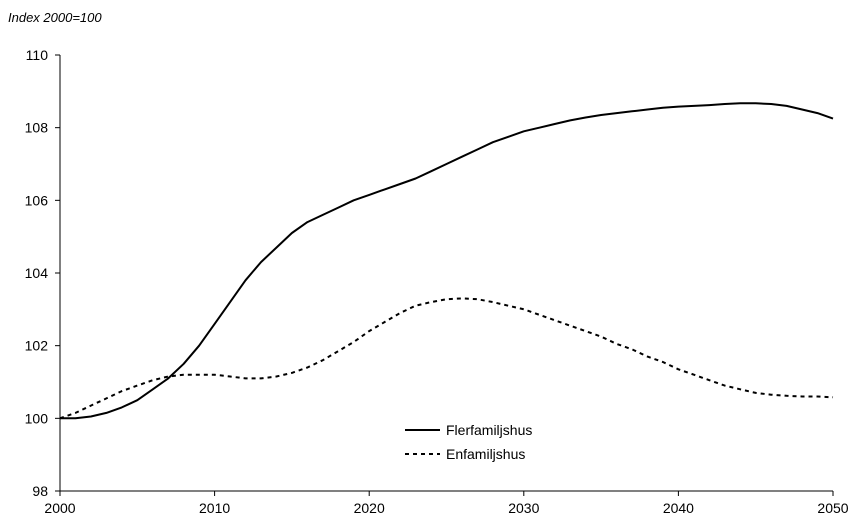 This screenshot has width=854, height=526. Describe the element at coordinates (37, 273) in the screenshot. I see `y-tick-label: 104` at that location.